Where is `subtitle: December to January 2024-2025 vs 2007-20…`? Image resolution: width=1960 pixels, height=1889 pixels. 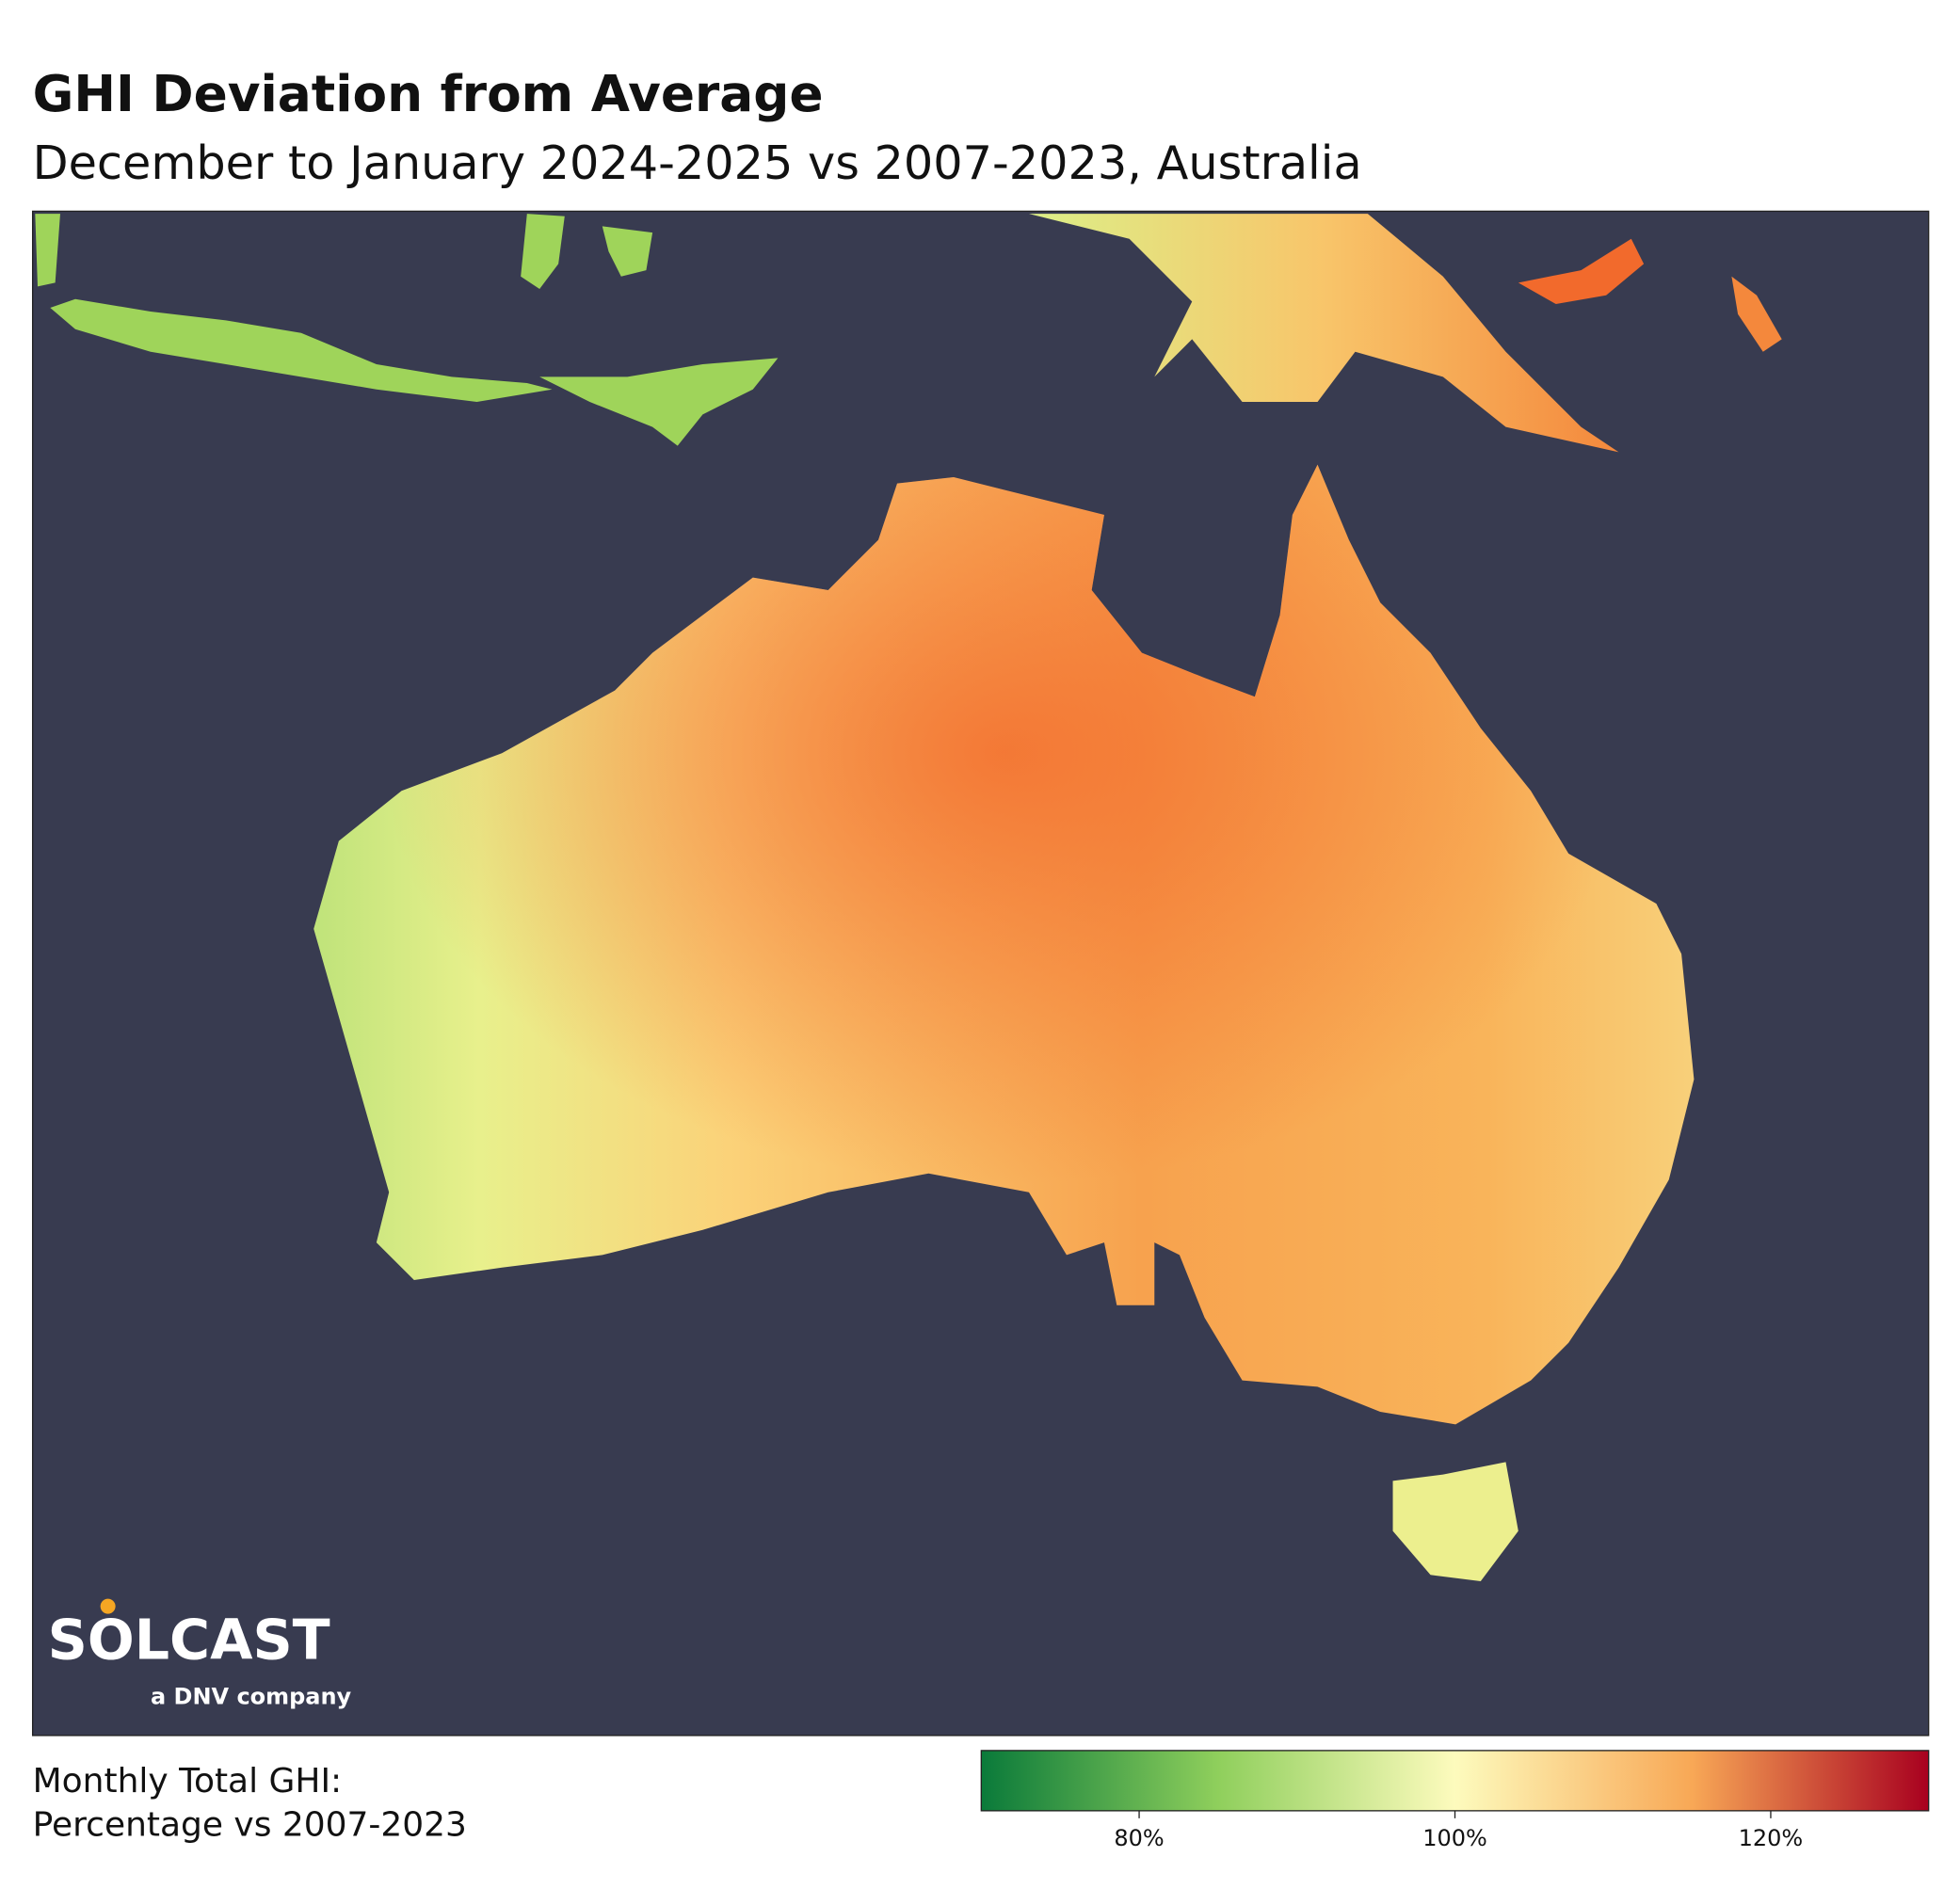
subtitle: December to January 2024-2025 vs 2007-20… is located at coordinates (697, 163).